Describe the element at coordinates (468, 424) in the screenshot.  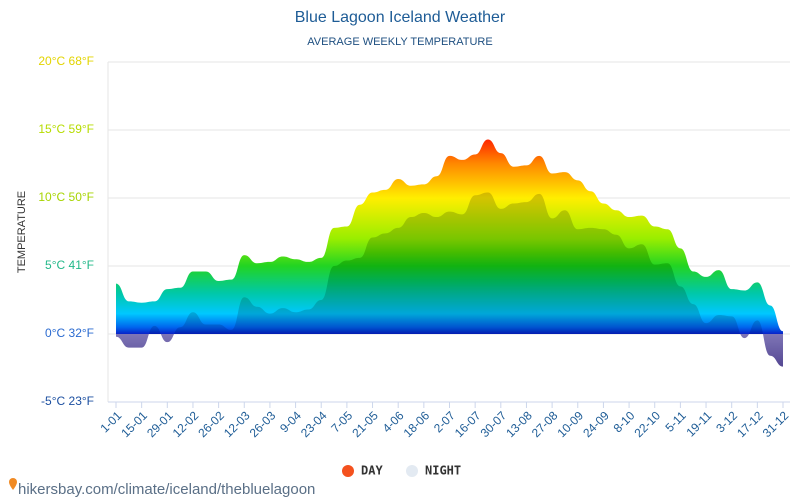
I see `x-tick-label: 16-07` at that location.